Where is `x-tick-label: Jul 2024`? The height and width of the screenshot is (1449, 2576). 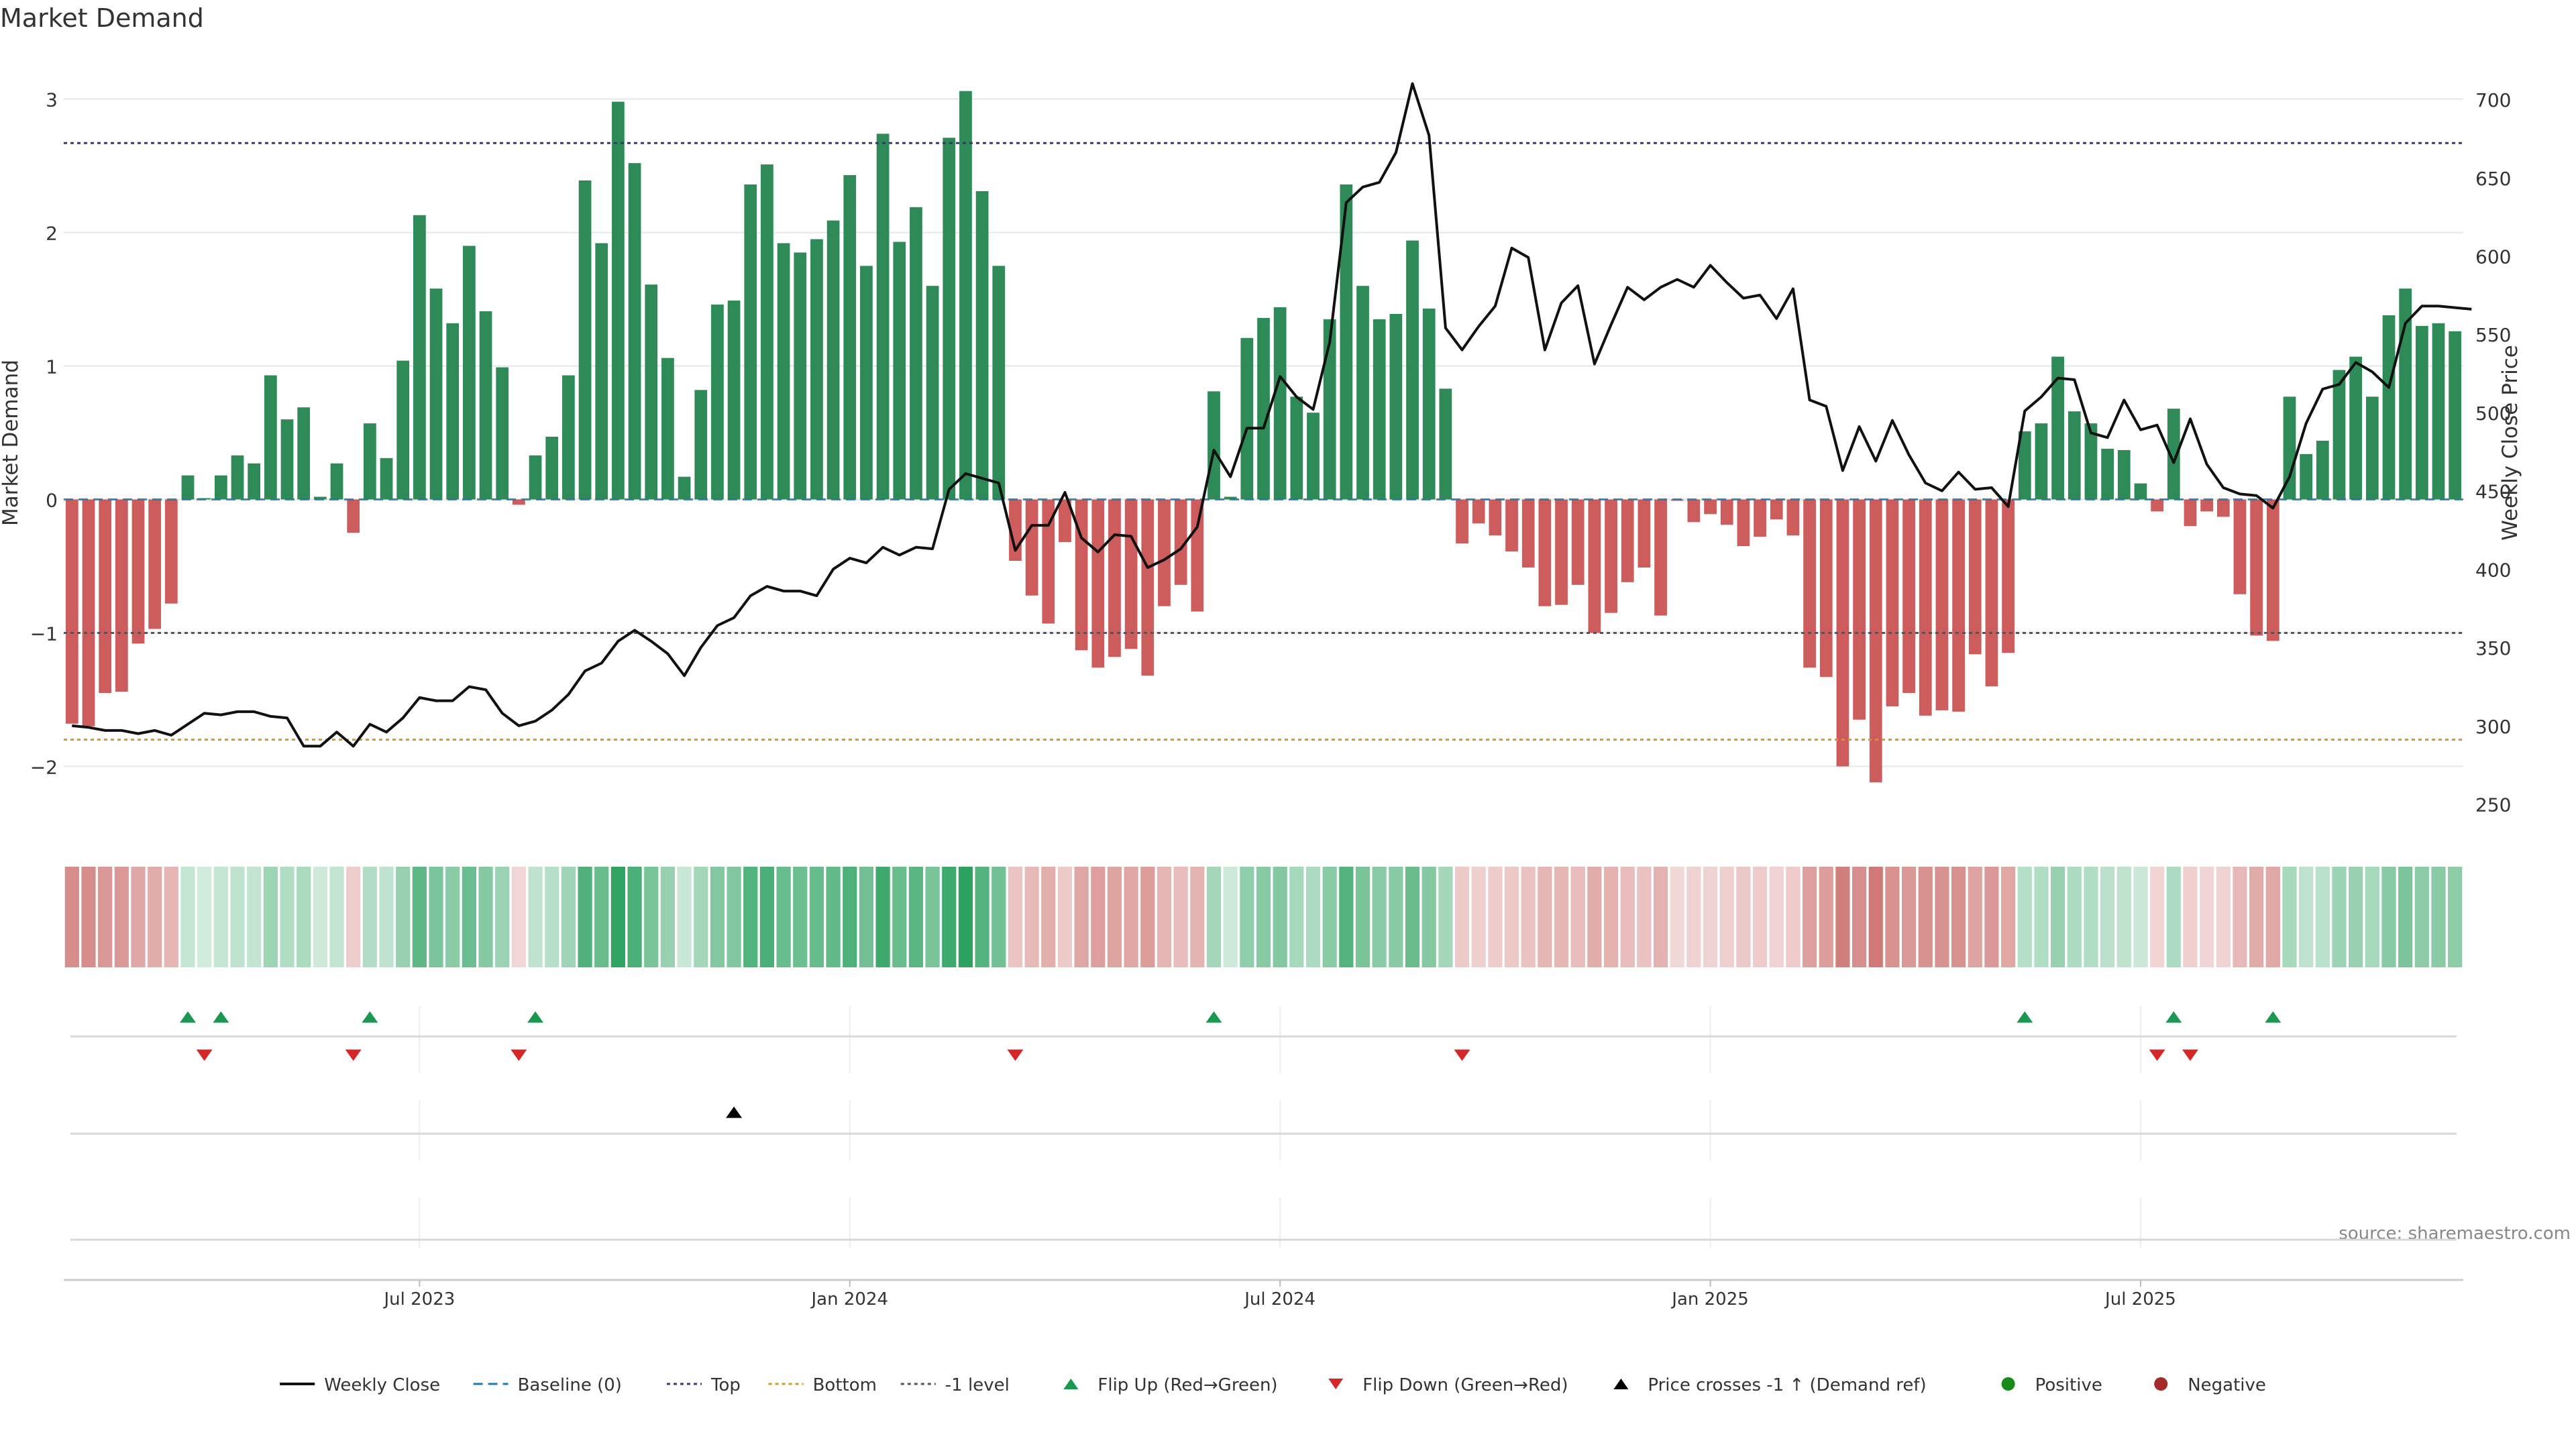
x-tick-label: Jul 2024 is located at coordinates (1279, 1299).